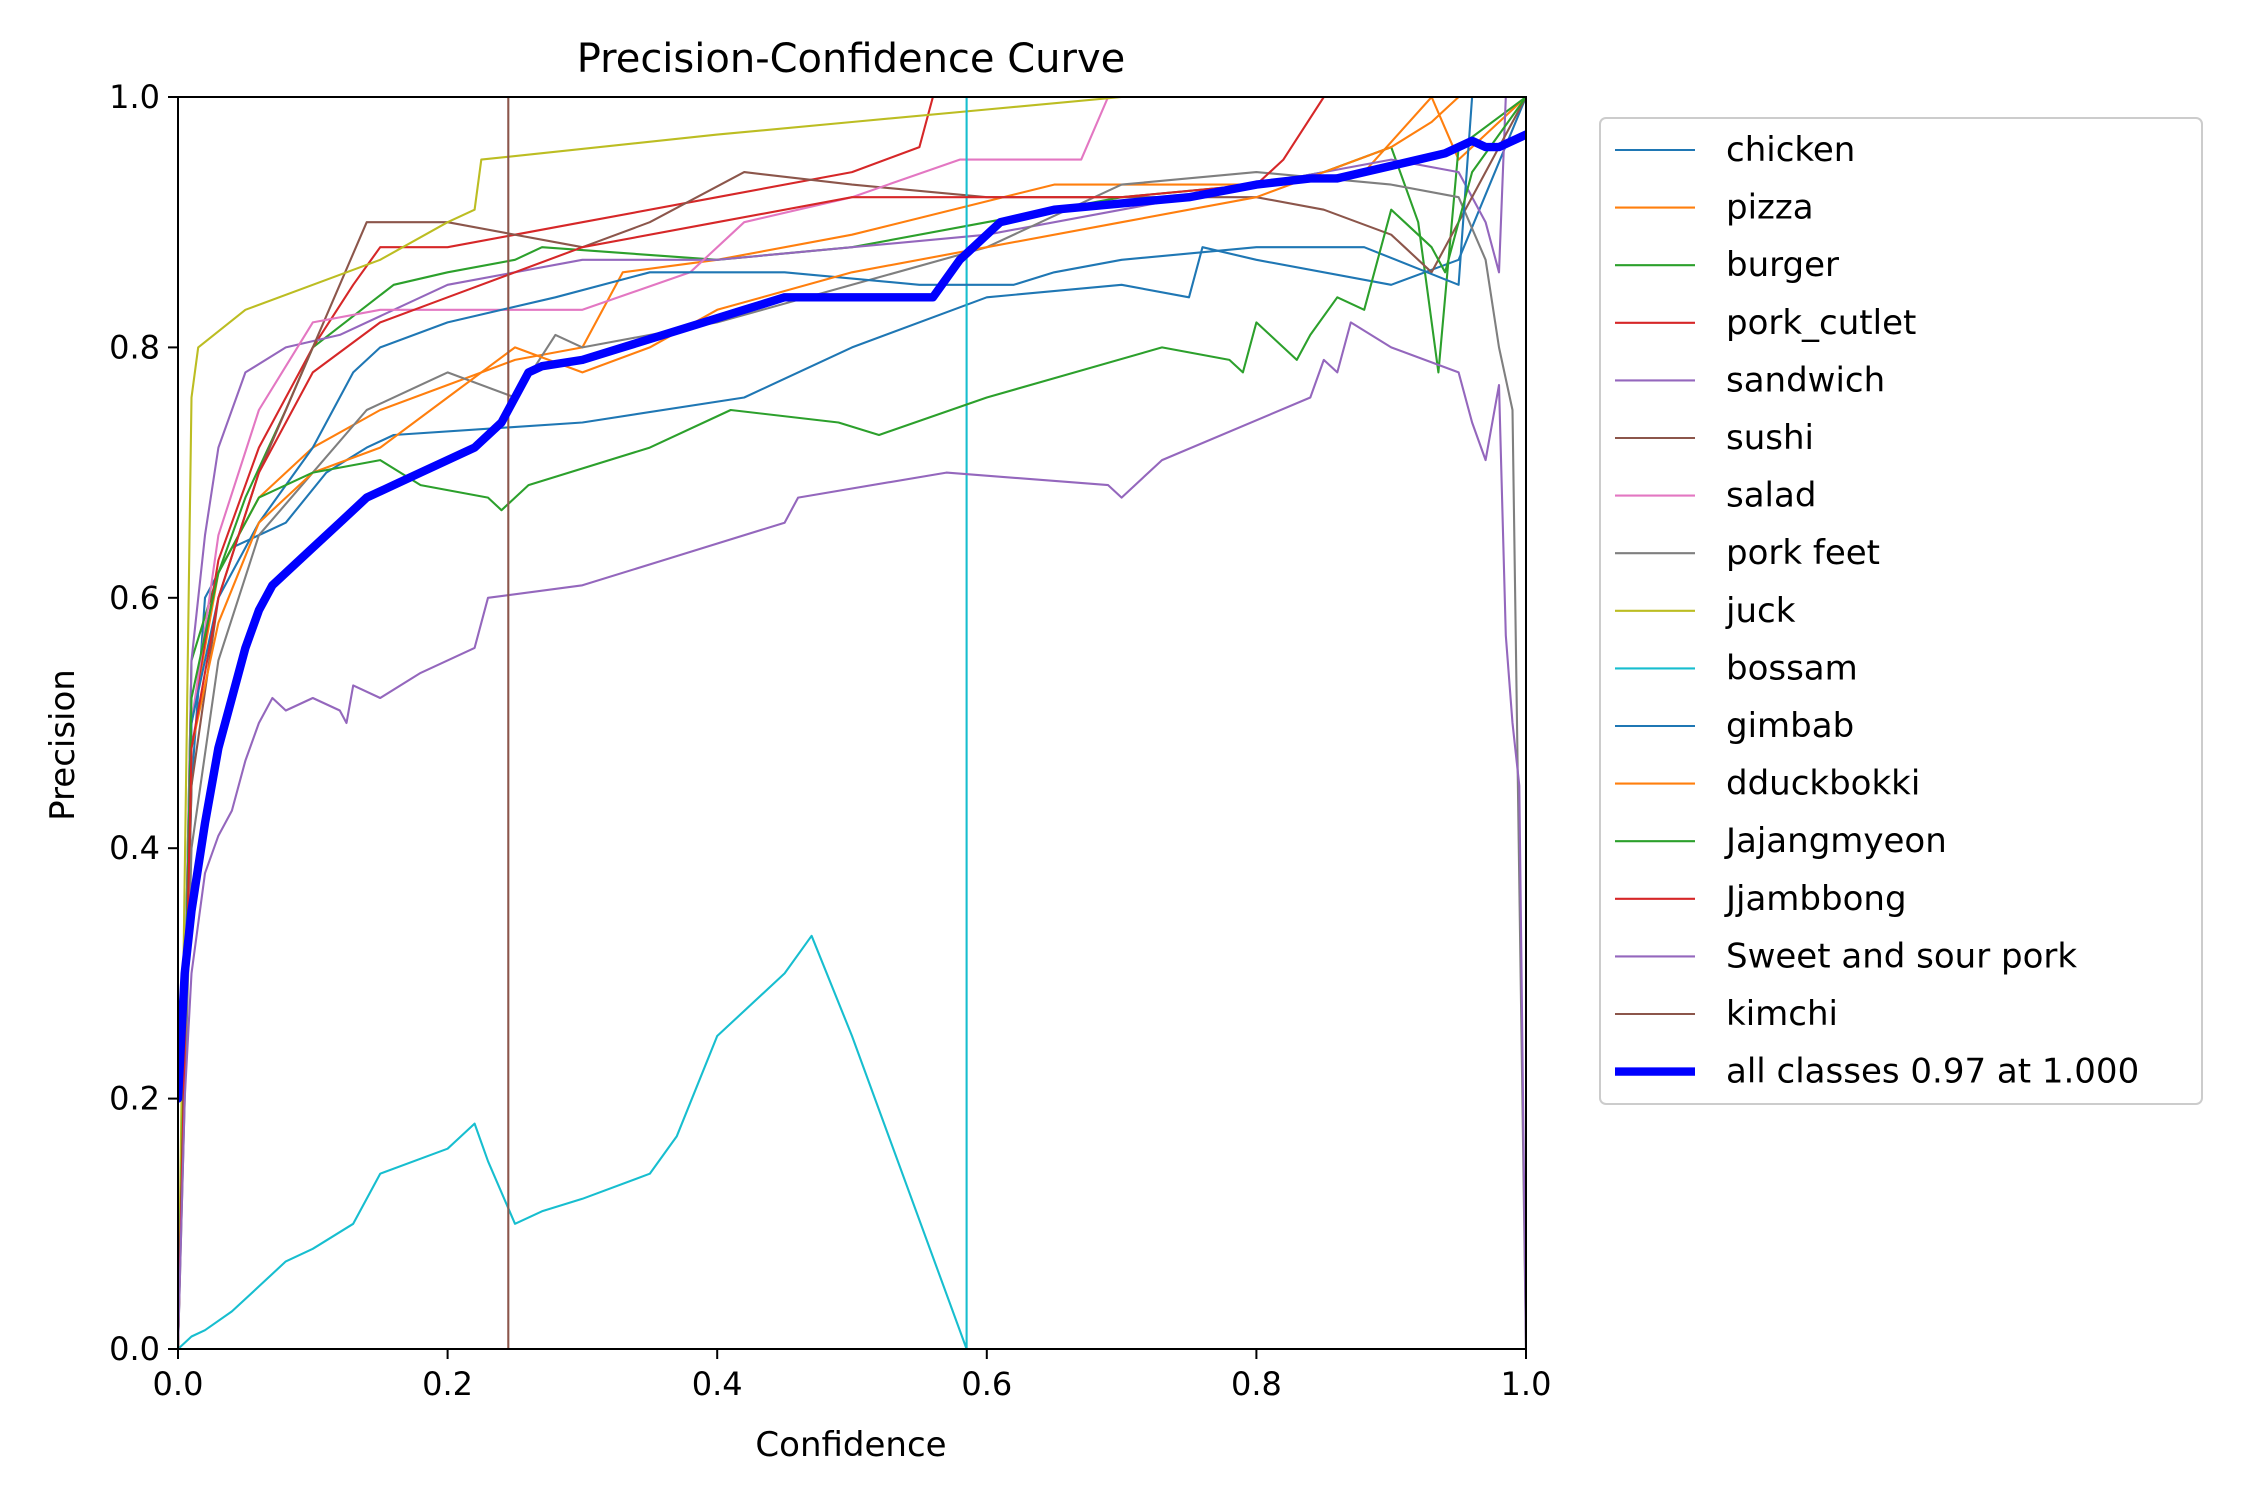 This screenshot has width=2250, height=1504. Describe the element at coordinates (1782, 265) in the screenshot. I see `legend-label: burger` at that location.